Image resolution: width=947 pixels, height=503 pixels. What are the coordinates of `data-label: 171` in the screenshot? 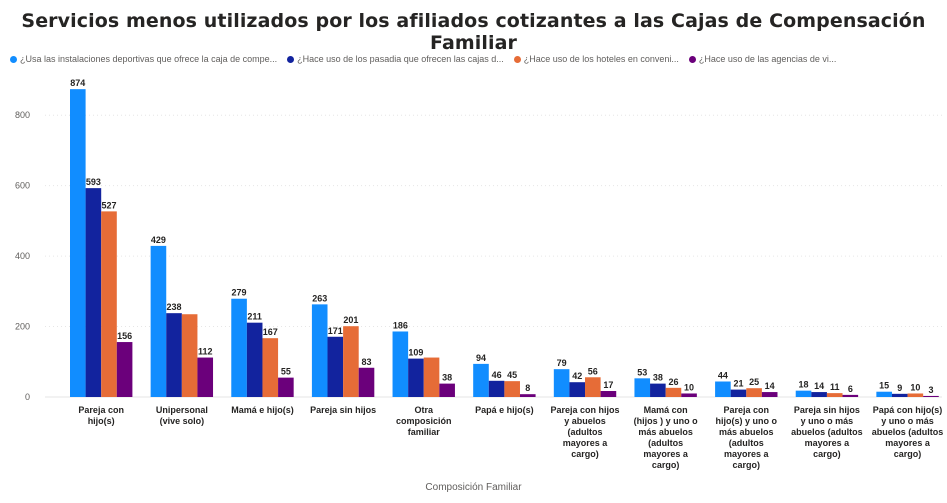 It's located at (335, 331).